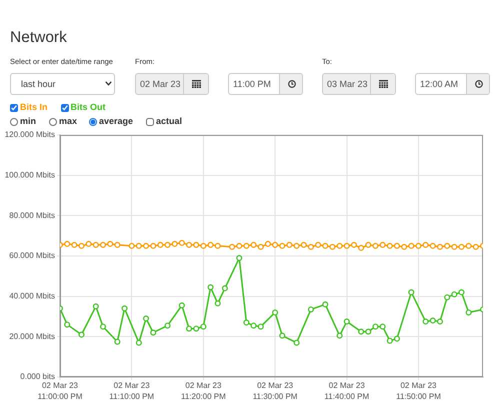  What do you see at coordinates (29, 135) in the screenshot?
I see `y-tick-label: 120.000 Mbits` at bounding box center [29, 135].